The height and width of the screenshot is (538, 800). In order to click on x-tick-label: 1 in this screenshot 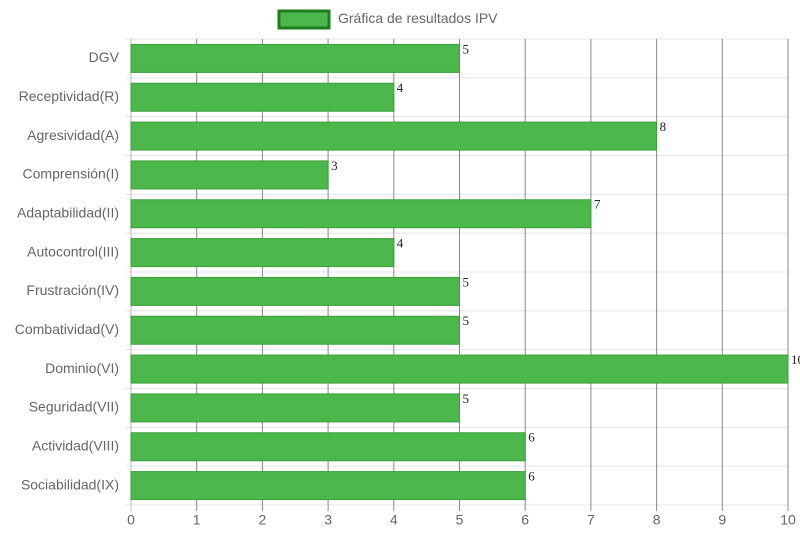, I will do `click(197, 520)`.